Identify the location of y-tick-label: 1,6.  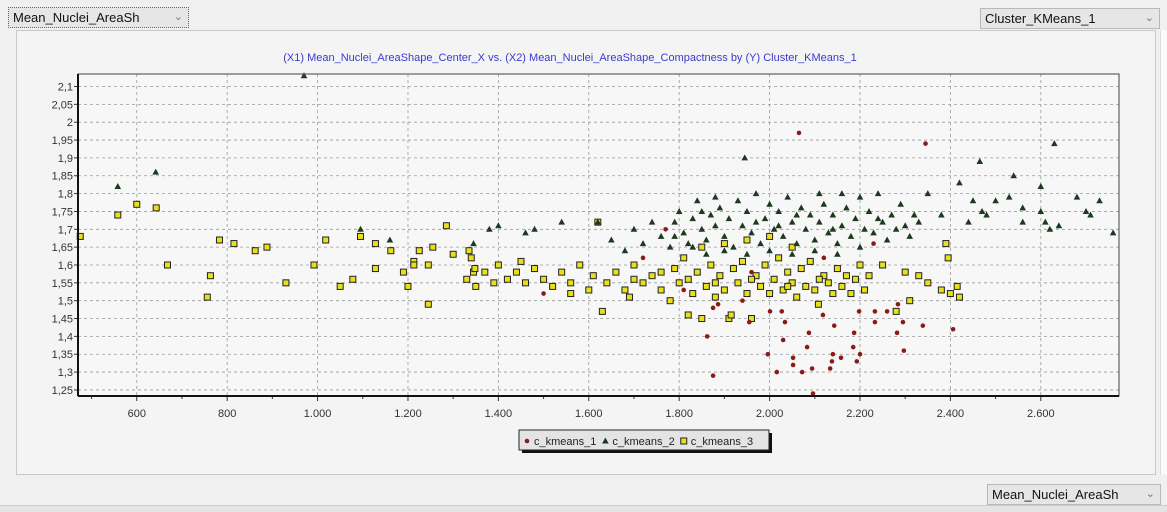
(65, 266).